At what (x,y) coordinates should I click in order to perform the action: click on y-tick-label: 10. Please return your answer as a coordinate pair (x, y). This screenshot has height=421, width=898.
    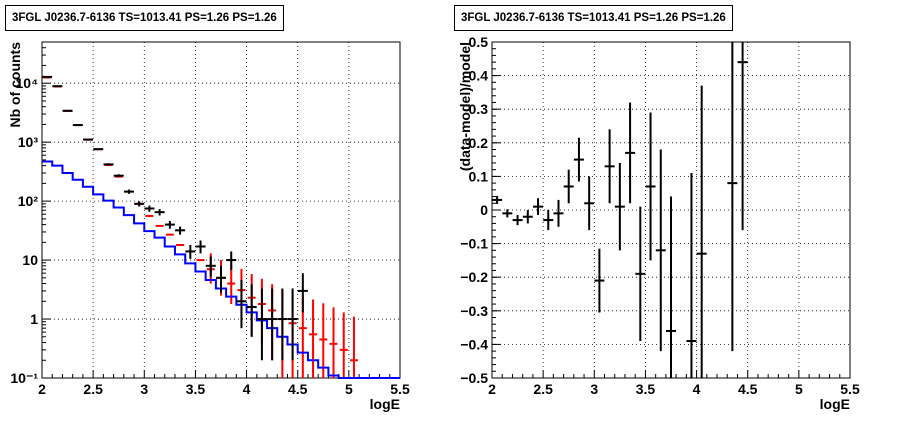
    Looking at the image, I should click on (30, 260).